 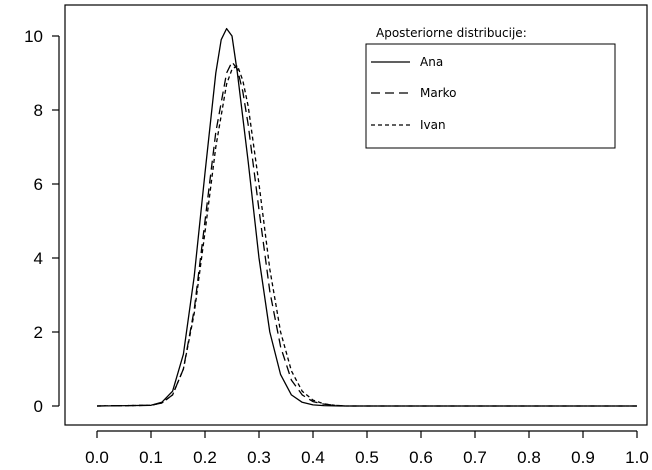 What do you see at coordinates (38, 184) in the screenshot?
I see `y-tick-label: 6` at bounding box center [38, 184].